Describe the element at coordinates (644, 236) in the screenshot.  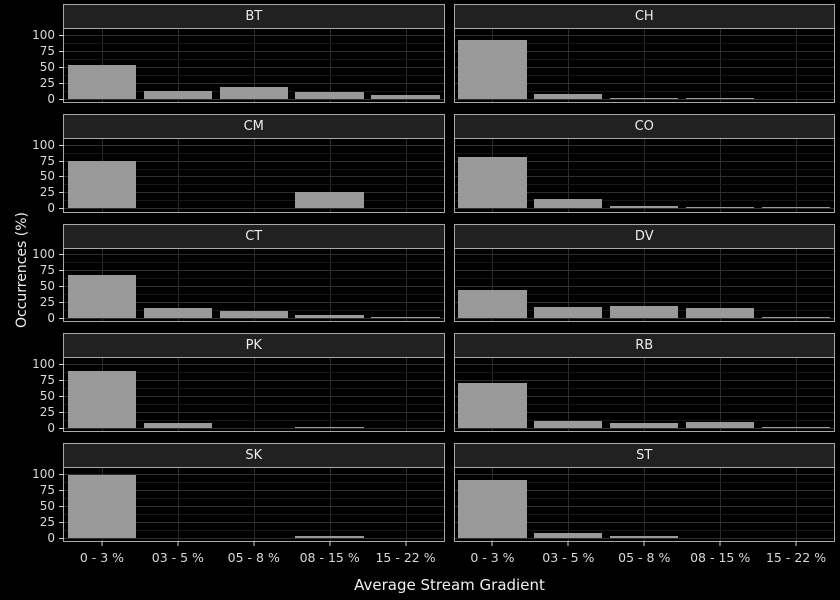
I see `facet-strip-label: DV` at that location.